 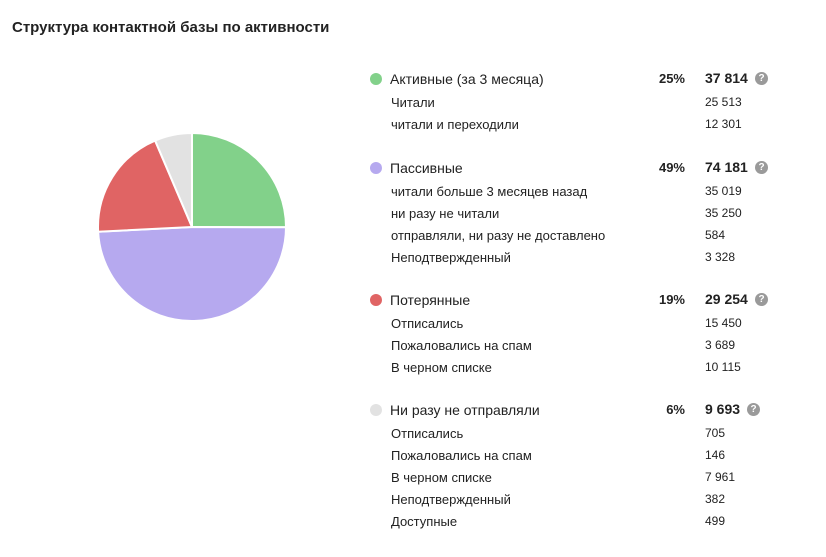 What do you see at coordinates (424, 521) in the screenshot?
I see `breakdown-label: Доступные` at bounding box center [424, 521].